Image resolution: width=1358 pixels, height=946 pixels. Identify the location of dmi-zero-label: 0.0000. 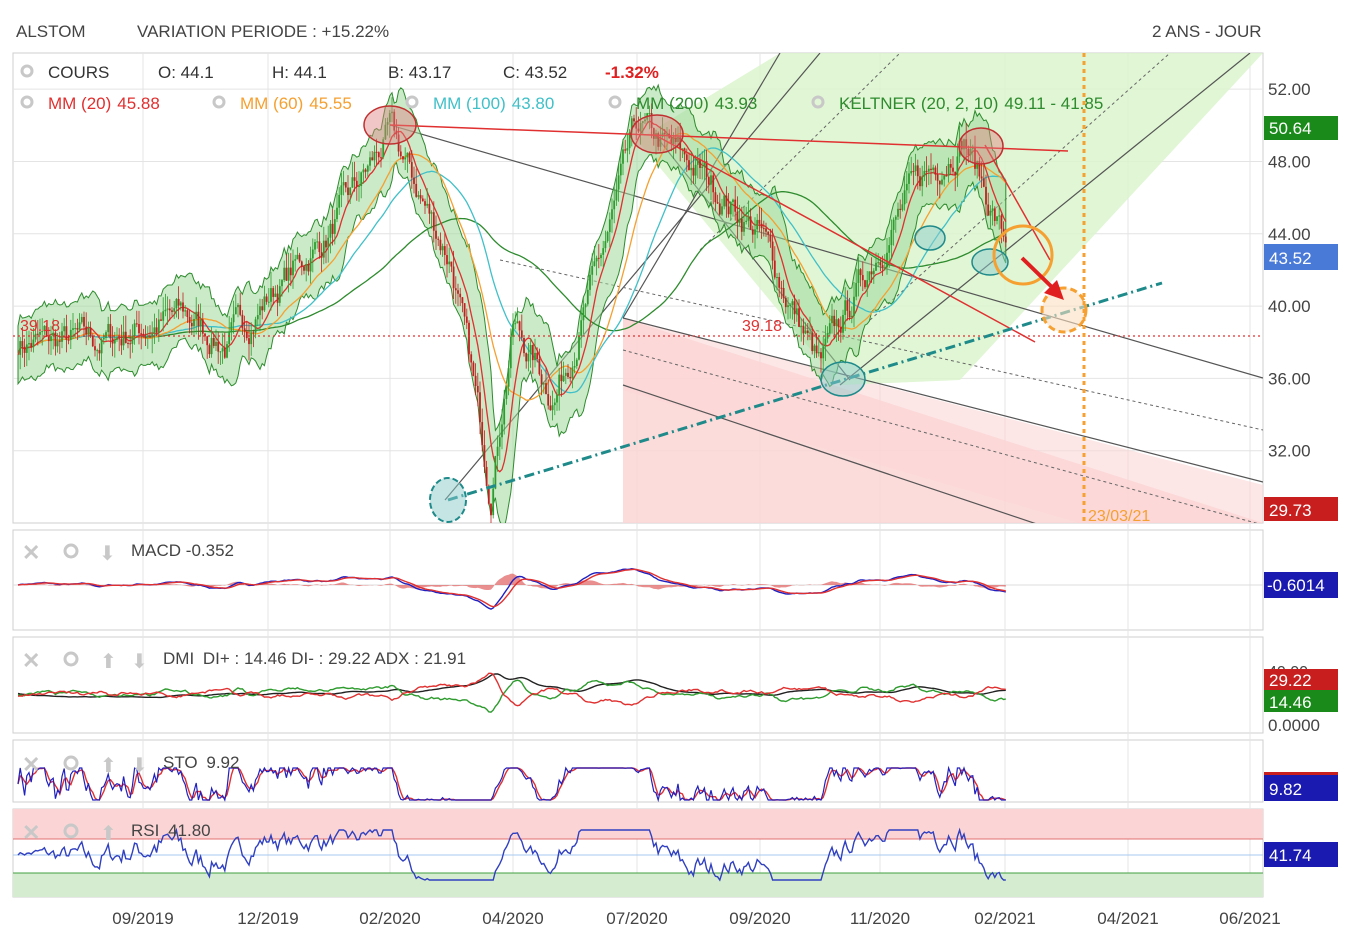
(1294, 725).